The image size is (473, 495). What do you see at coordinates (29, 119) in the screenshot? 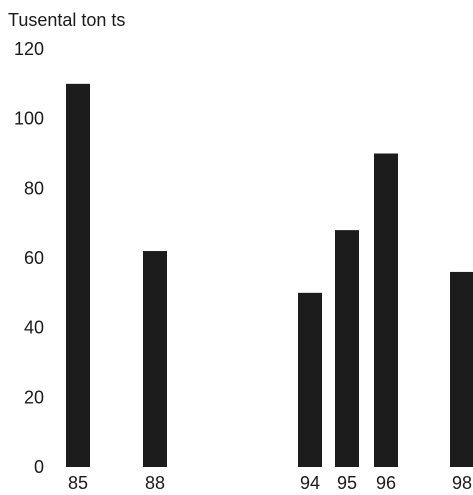
I see `y-tick-label: 100` at bounding box center [29, 119].